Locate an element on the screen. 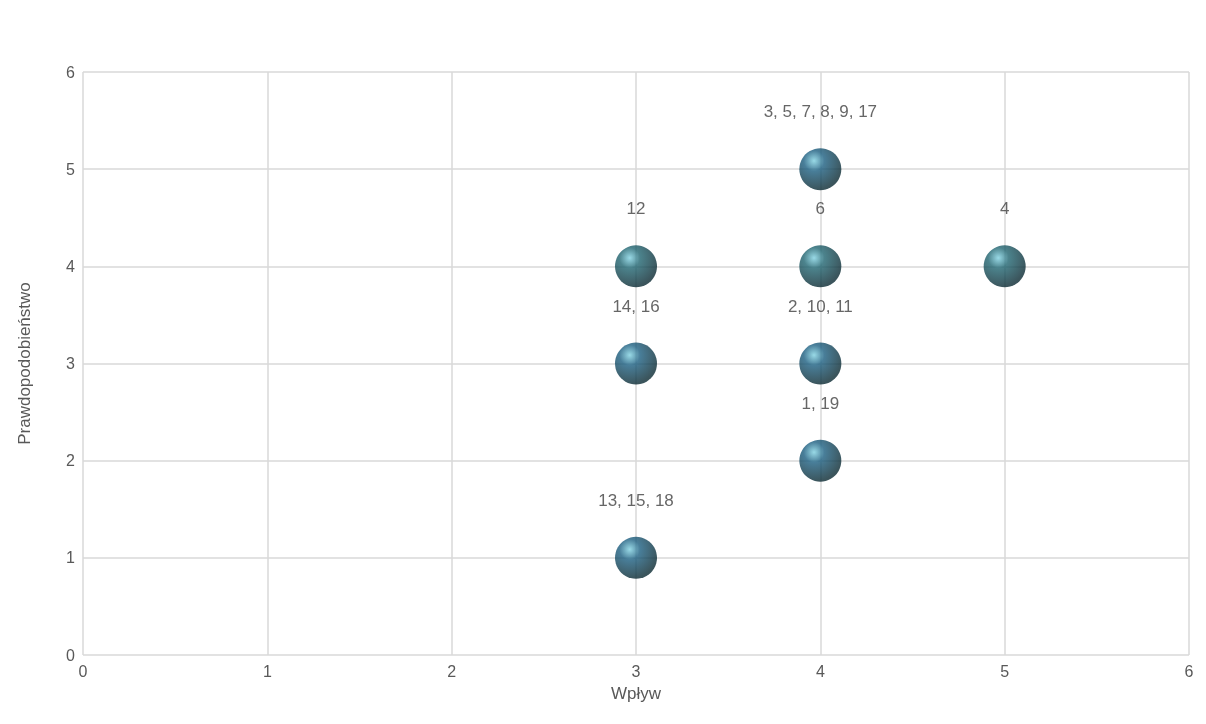  x-tick-label: 4 is located at coordinates (820, 671).